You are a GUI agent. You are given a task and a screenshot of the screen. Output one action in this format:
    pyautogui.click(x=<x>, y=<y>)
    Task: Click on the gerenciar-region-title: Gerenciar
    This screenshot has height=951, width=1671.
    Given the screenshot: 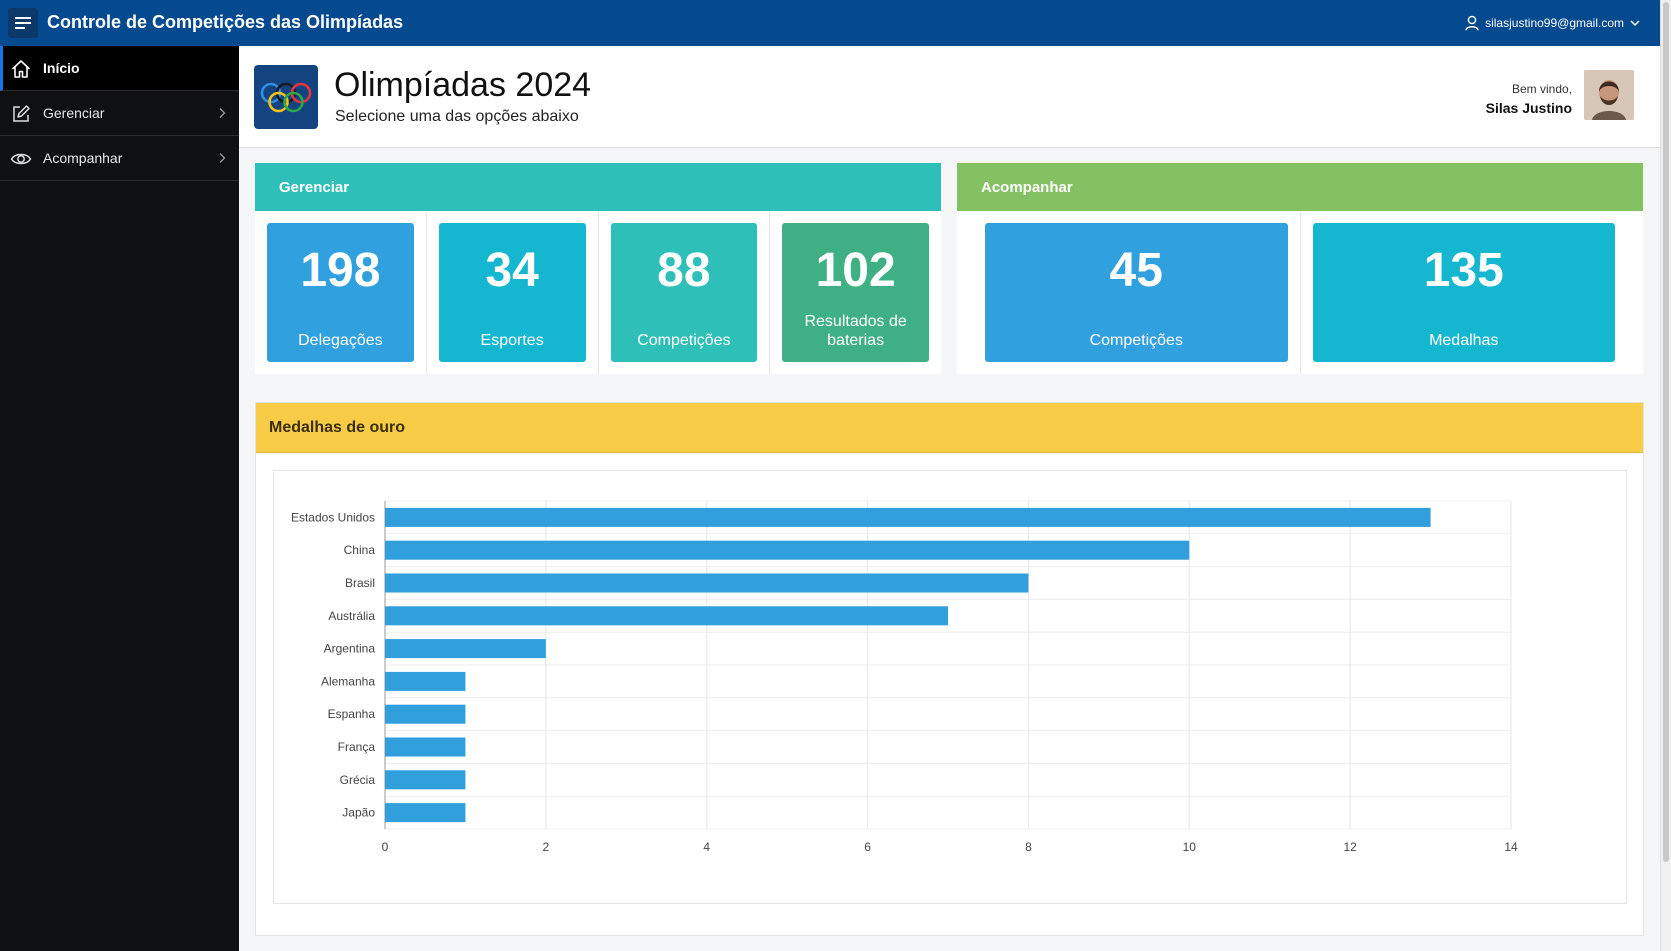 What is the action you would take?
    pyautogui.click(x=598, y=187)
    